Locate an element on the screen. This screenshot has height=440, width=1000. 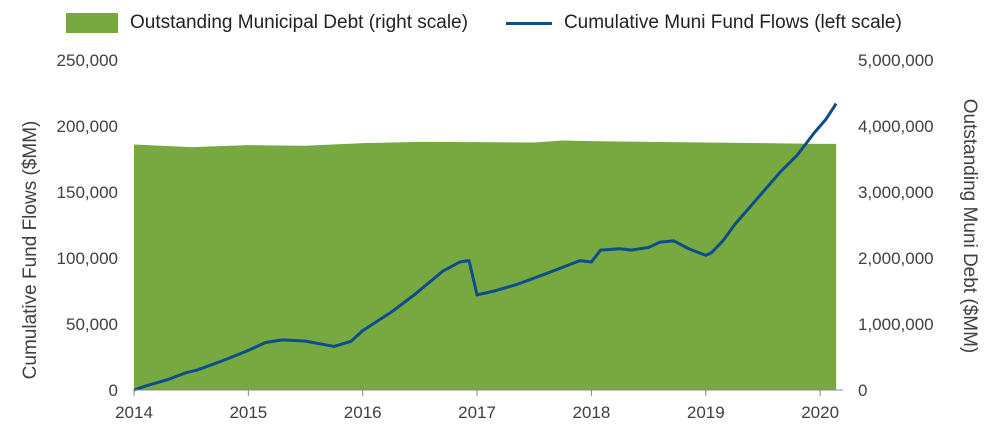
legend-item-area: Outstanding Municipal Debt (right scale) is located at coordinates (267, 23).